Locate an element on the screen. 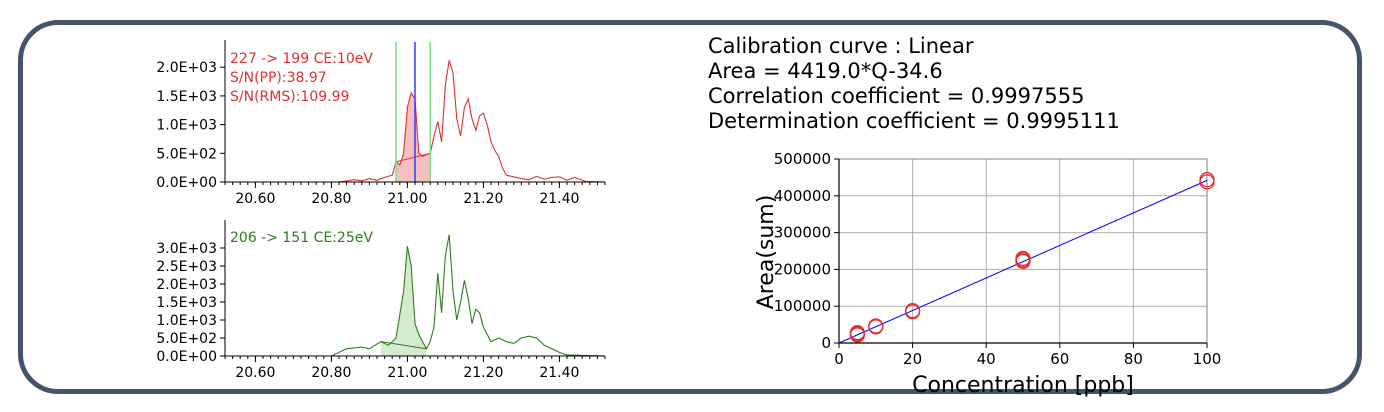 The image size is (1384, 412). determination-coefficient-text: Determination coefficient = 0.9995111 is located at coordinates (914, 121).